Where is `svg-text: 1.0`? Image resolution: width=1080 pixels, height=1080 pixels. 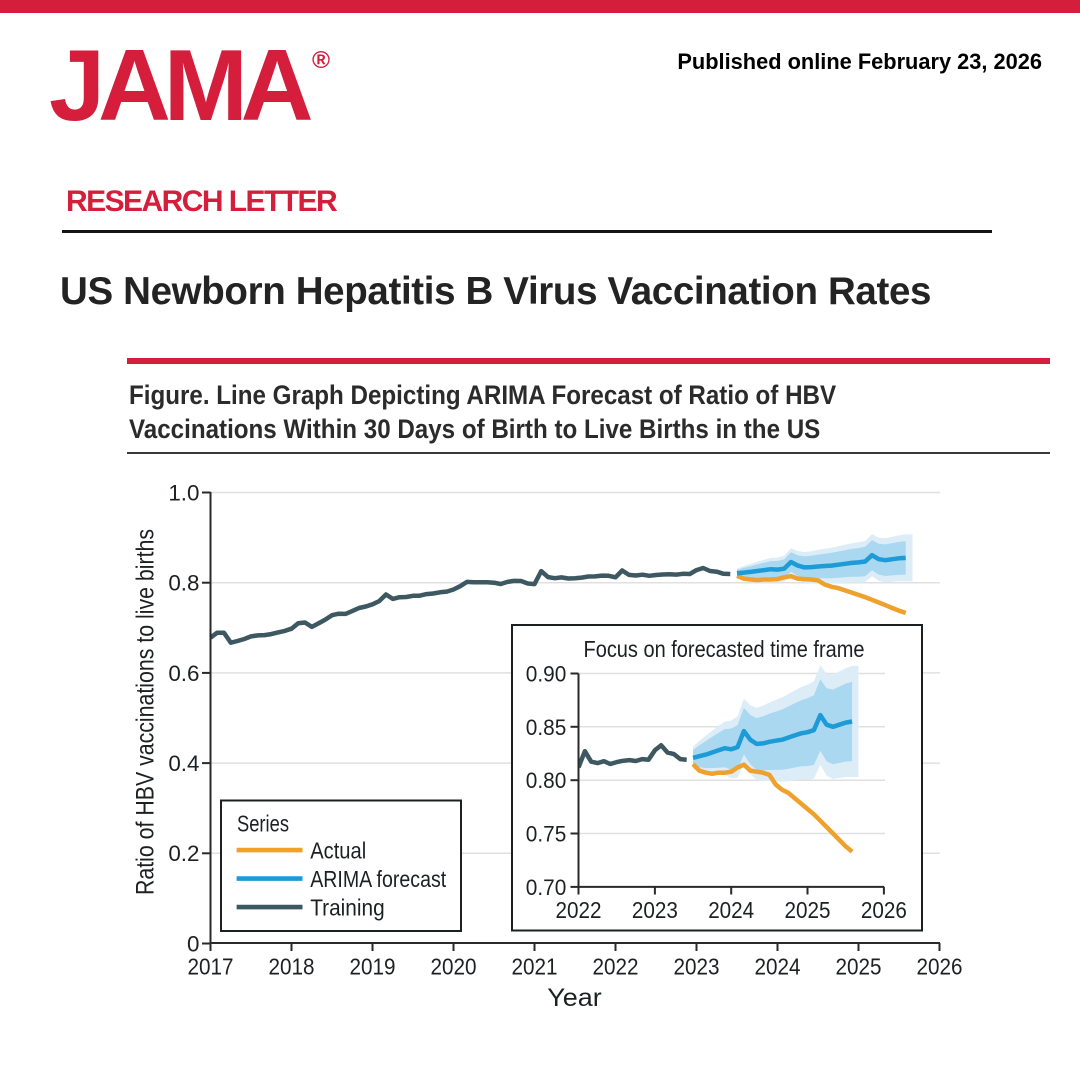
svg-text: 1.0 is located at coordinates (183, 492).